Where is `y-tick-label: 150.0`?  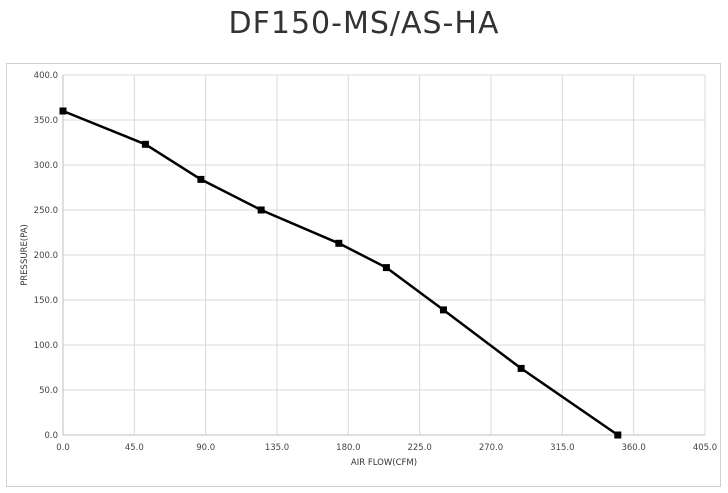 y-tick-label: 150.0 is located at coordinates (46, 301).